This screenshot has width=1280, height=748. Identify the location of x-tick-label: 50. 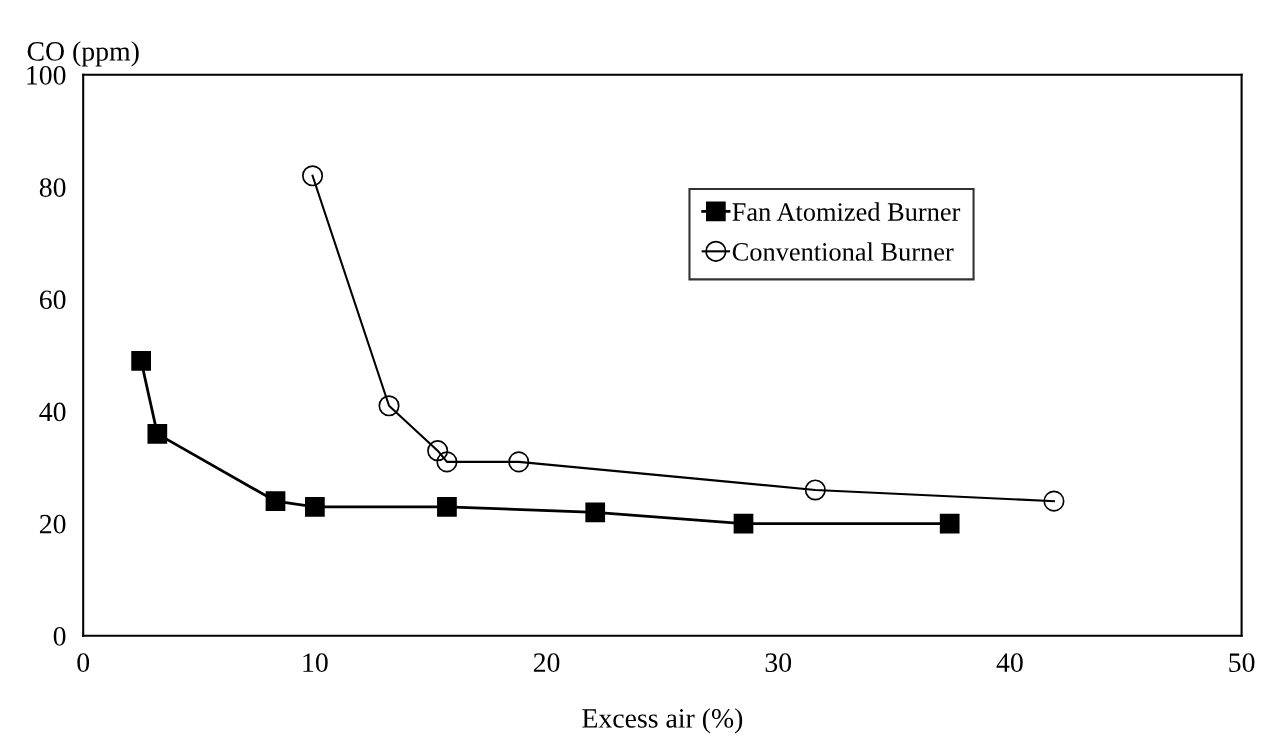
(1242, 663).